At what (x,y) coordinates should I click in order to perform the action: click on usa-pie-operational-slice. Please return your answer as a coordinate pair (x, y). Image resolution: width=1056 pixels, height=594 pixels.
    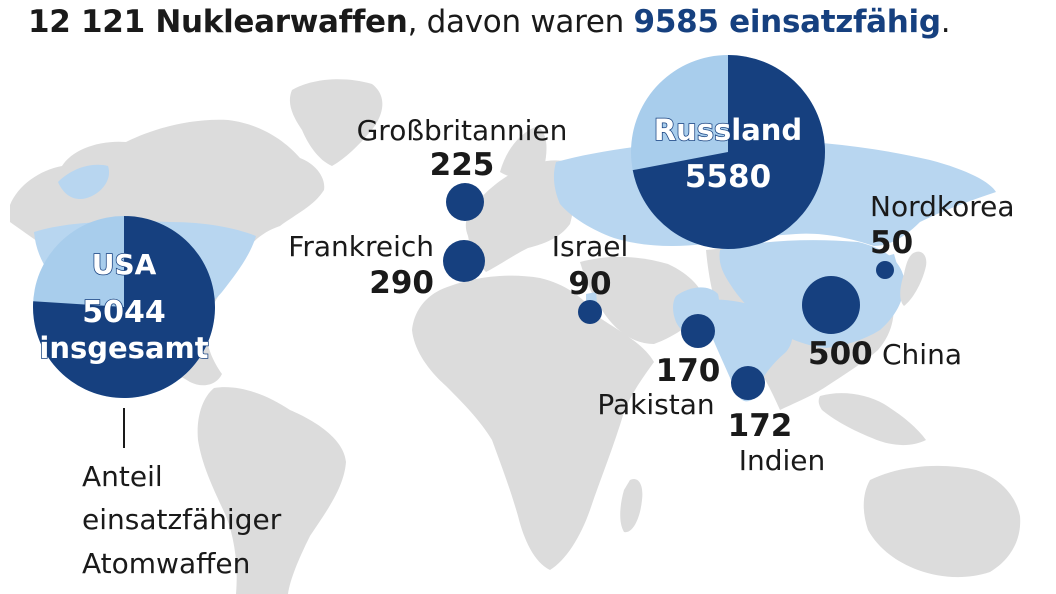
    Looking at the image, I should click on (124, 307).